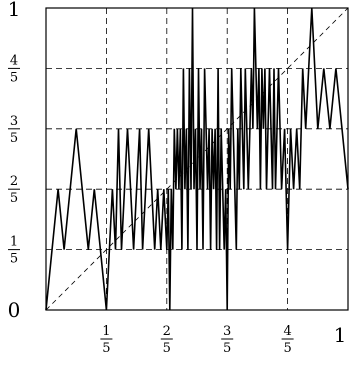  What do you see at coordinates (106, 348) in the screenshot?
I see `x-tick-label-0-denominator: 5` at bounding box center [106, 348].